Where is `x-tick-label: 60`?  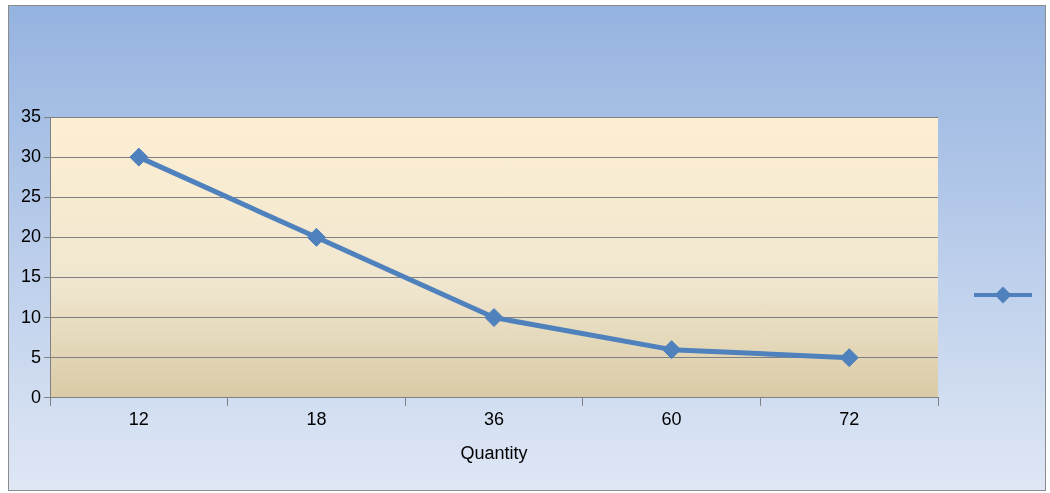 x-tick-label: 60 is located at coordinates (671, 418).